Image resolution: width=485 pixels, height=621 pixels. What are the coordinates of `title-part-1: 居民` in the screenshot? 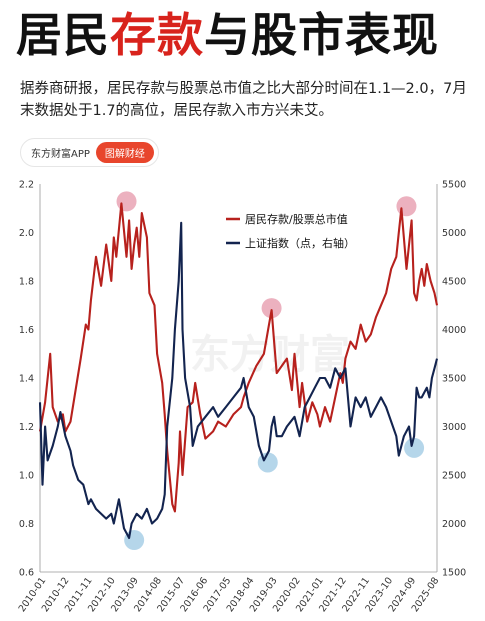 It's located at (63, 35).